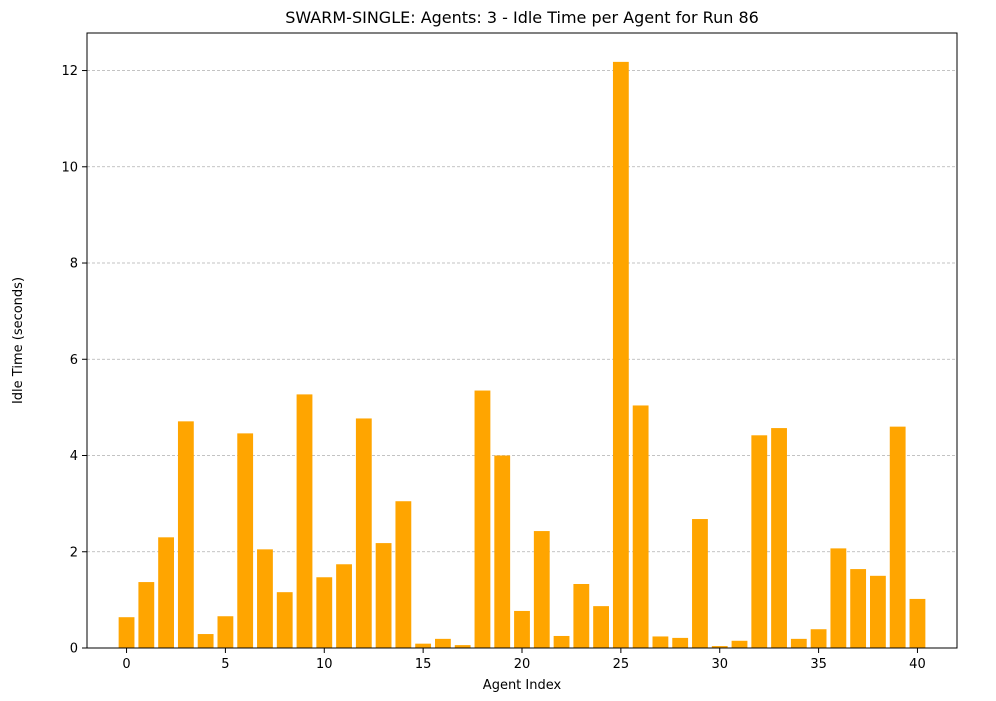  What do you see at coordinates (74, 649) in the screenshot?
I see `y-tick-label-0: 0` at bounding box center [74, 649].